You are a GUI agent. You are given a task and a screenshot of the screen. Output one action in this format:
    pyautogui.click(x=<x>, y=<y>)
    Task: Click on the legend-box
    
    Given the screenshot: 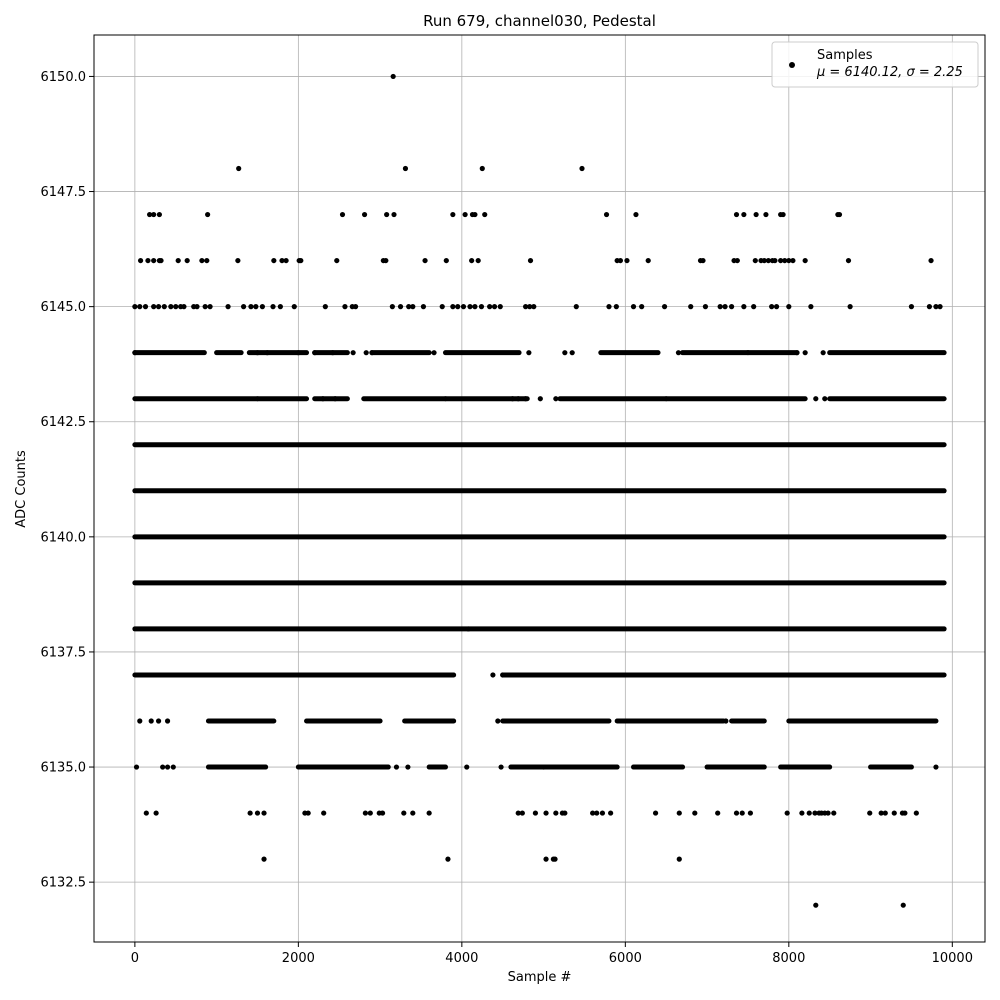 What is the action you would take?
    pyautogui.click(x=875, y=64)
    